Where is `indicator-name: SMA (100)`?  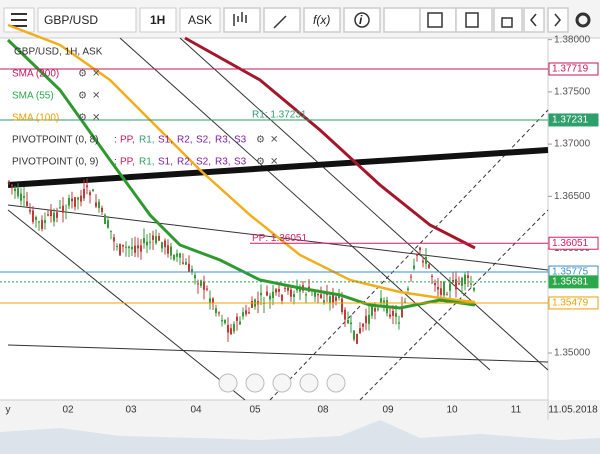 indicator-name: SMA (100) is located at coordinates (35, 118).